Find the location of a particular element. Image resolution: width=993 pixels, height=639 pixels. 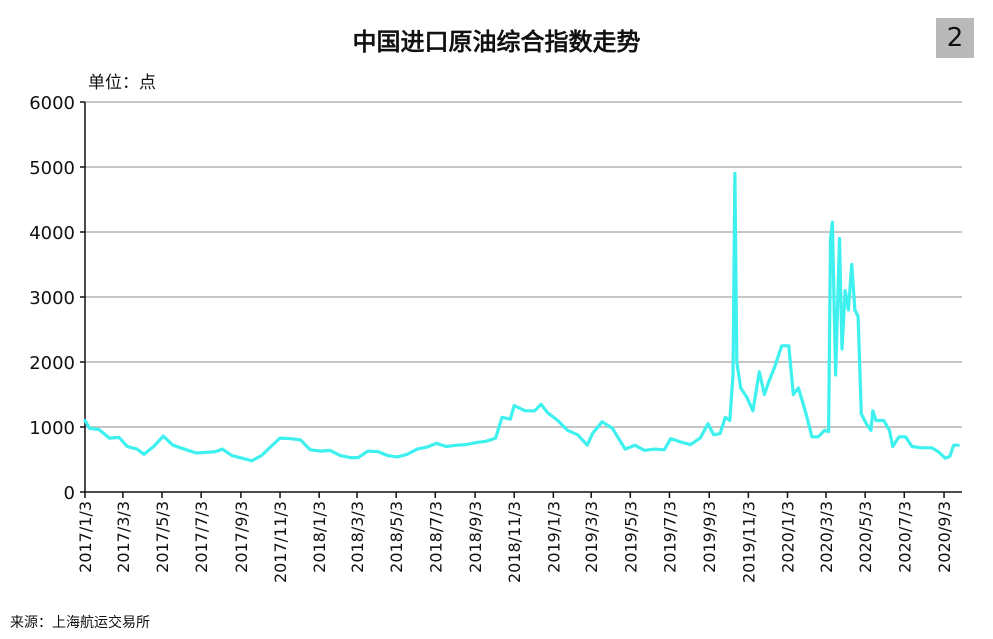

x-tick-label: 2020/3/3 is located at coordinates (826, 537).